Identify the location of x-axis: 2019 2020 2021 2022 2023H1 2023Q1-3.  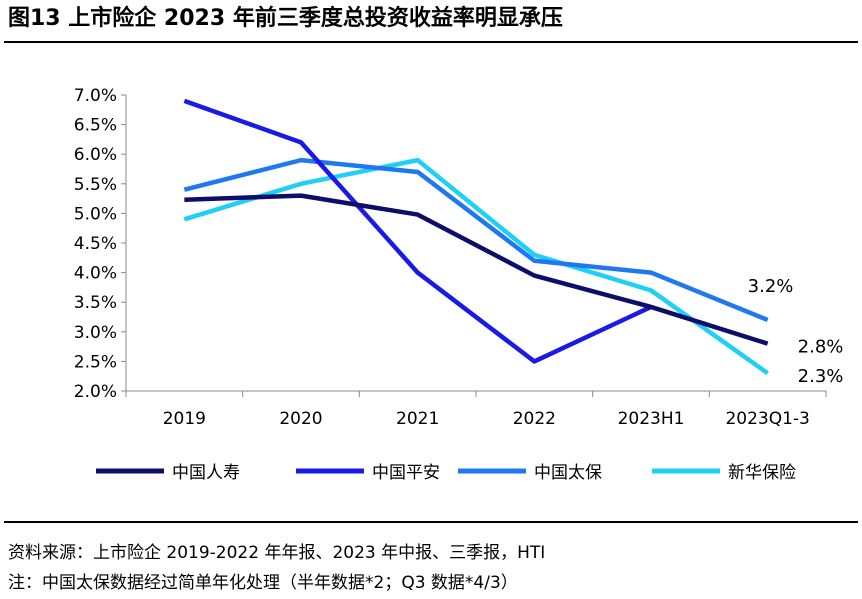
(476, 409).